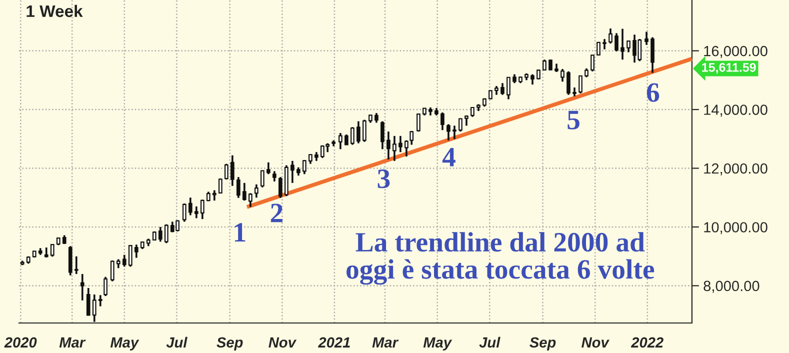 The image size is (789, 353). I want to click on x-tick-label: 2021, so click(334, 342).